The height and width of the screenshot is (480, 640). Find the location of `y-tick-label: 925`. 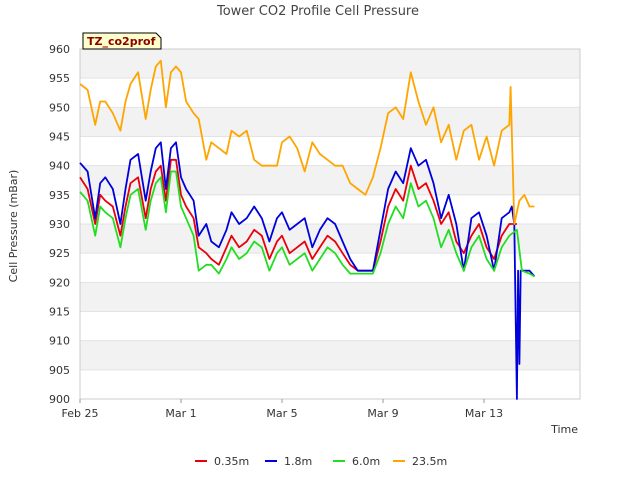

y-tick-label: 925 is located at coordinates (59, 253).